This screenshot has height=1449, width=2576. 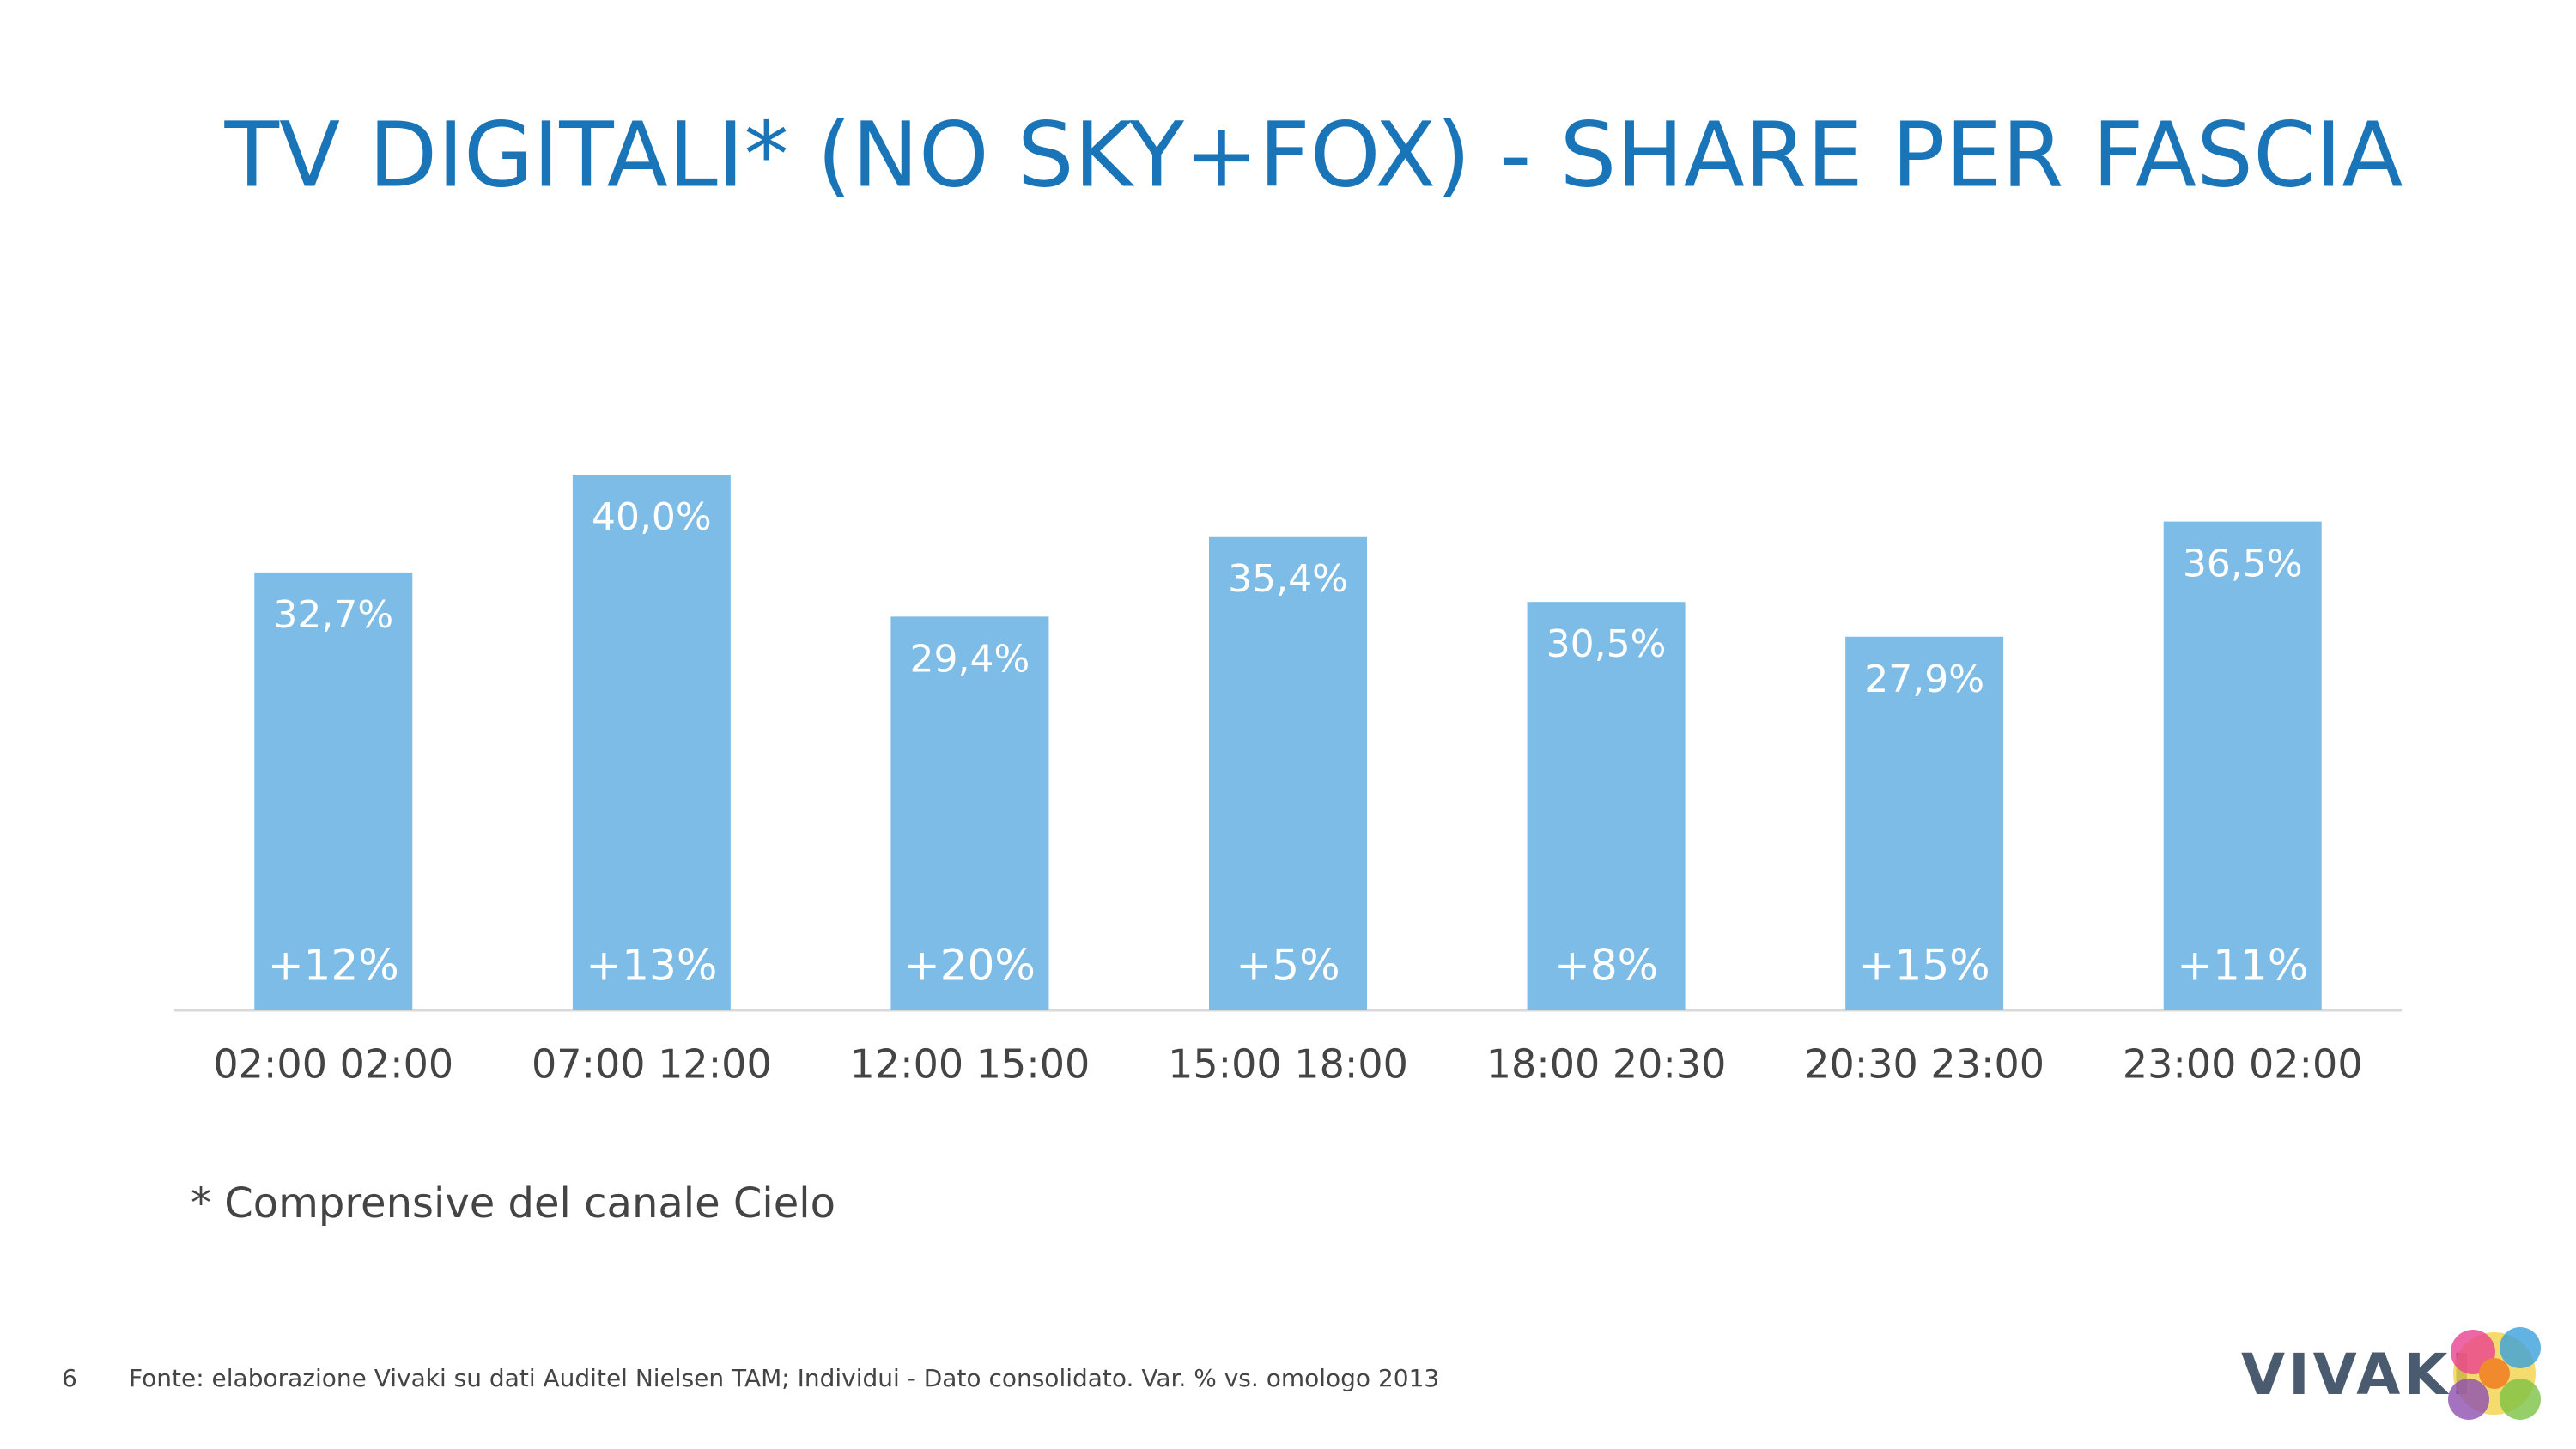 What do you see at coordinates (1606, 1064) in the screenshot?
I see `x-tick-label: 18:00 20:30` at bounding box center [1606, 1064].